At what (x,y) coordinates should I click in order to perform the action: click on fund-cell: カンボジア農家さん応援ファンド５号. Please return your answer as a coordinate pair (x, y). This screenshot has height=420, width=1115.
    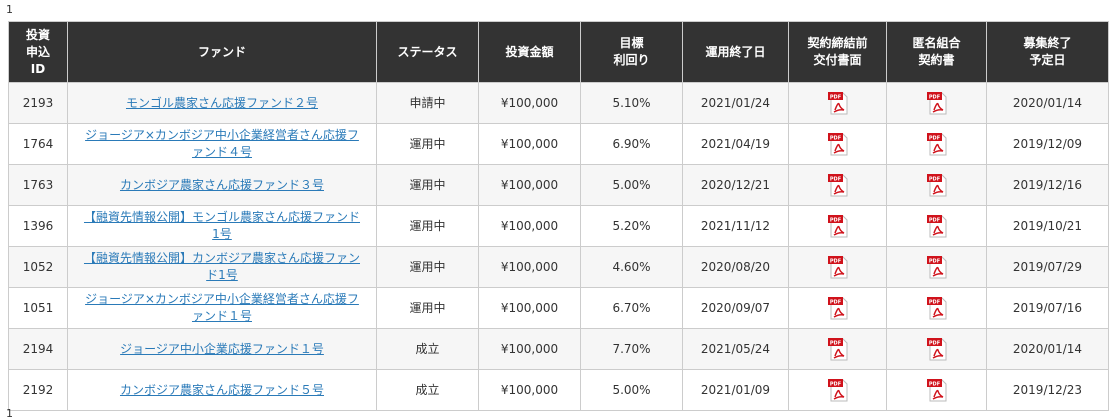
    Looking at the image, I should click on (222, 390).